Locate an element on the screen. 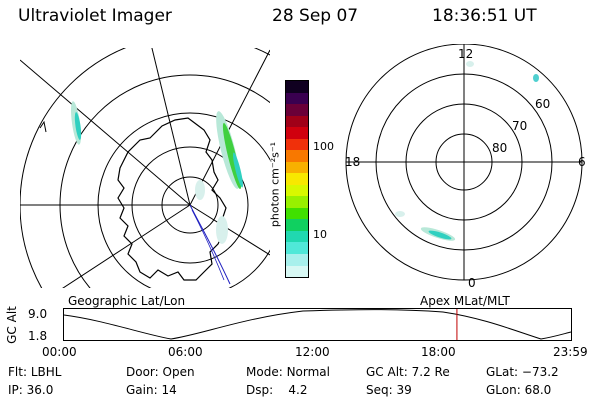 The width and height of the screenshot is (600, 400). polar-panel-label: Apex MLat/MLT is located at coordinates (465, 301).